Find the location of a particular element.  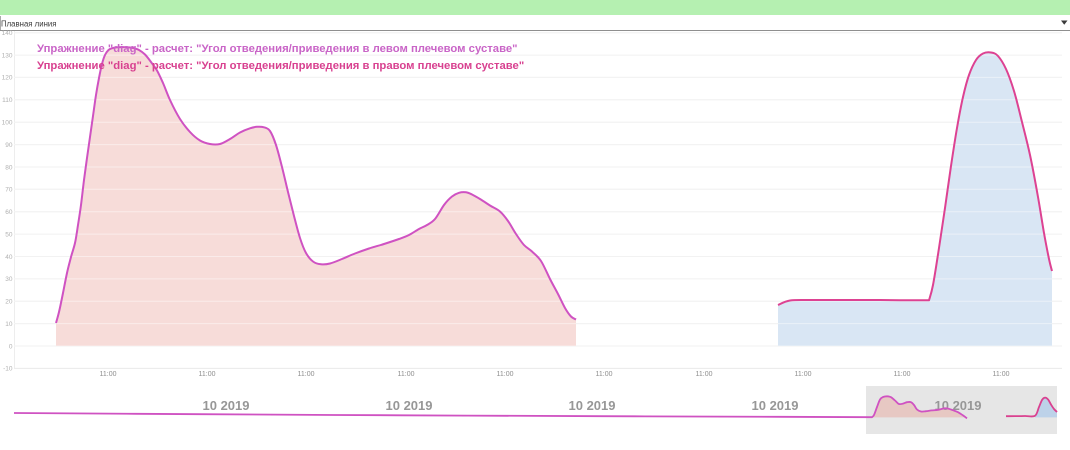

svg-text: 10 is located at coordinates (9, 324).